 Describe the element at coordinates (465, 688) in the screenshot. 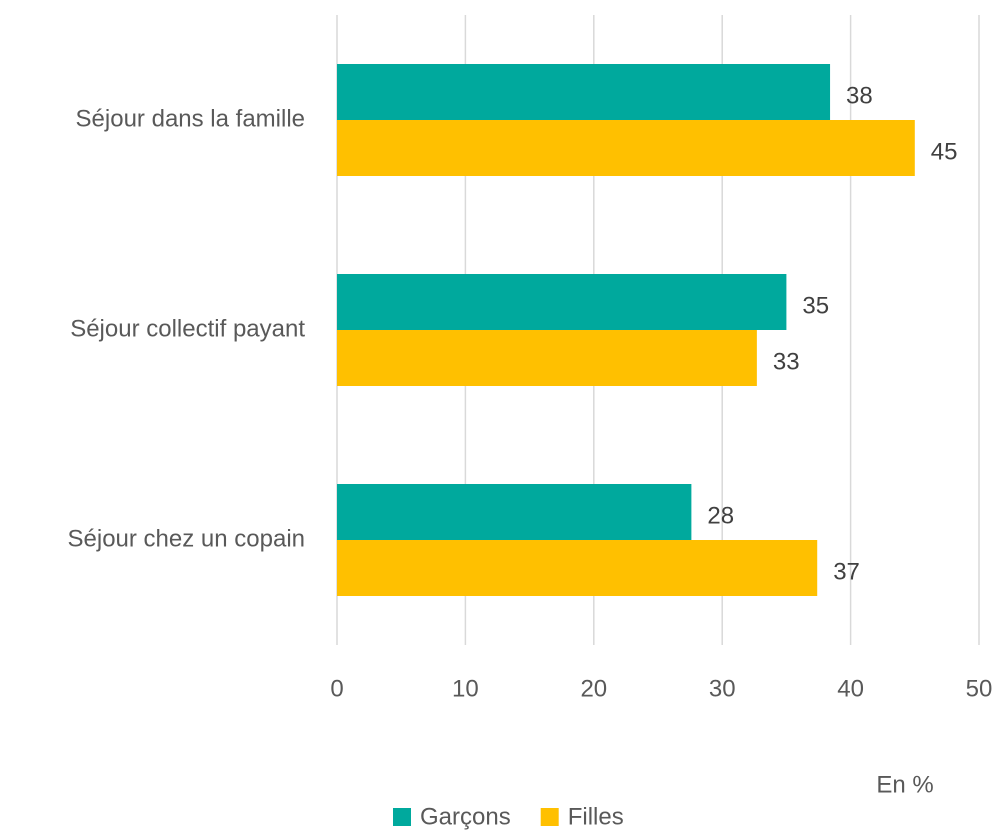

I see `x-tick-label: 10` at that location.